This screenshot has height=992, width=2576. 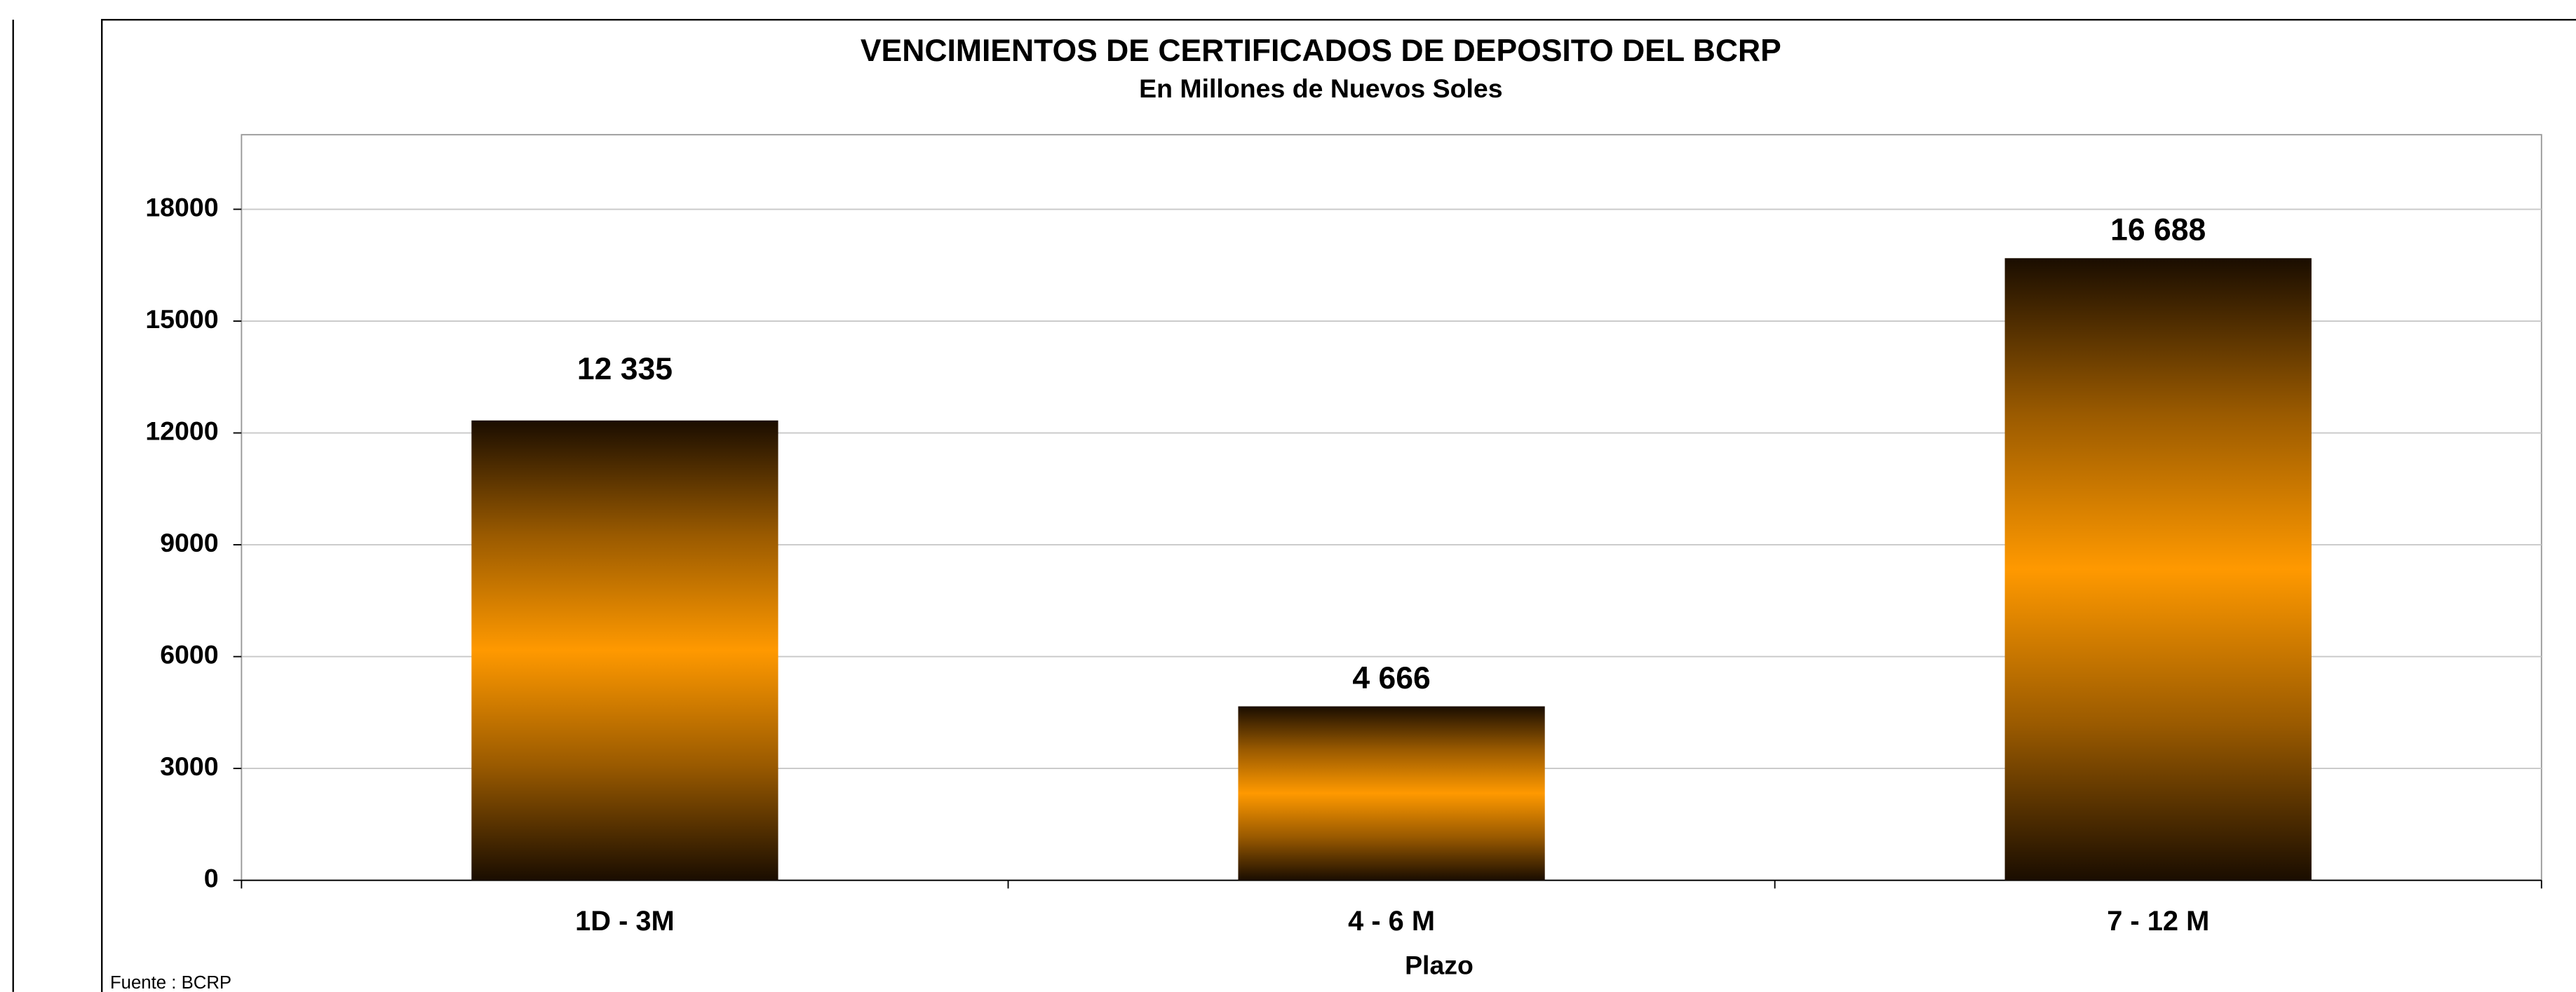 What do you see at coordinates (189, 542) in the screenshot?
I see `y-tick-label: 9000` at bounding box center [189, 542].